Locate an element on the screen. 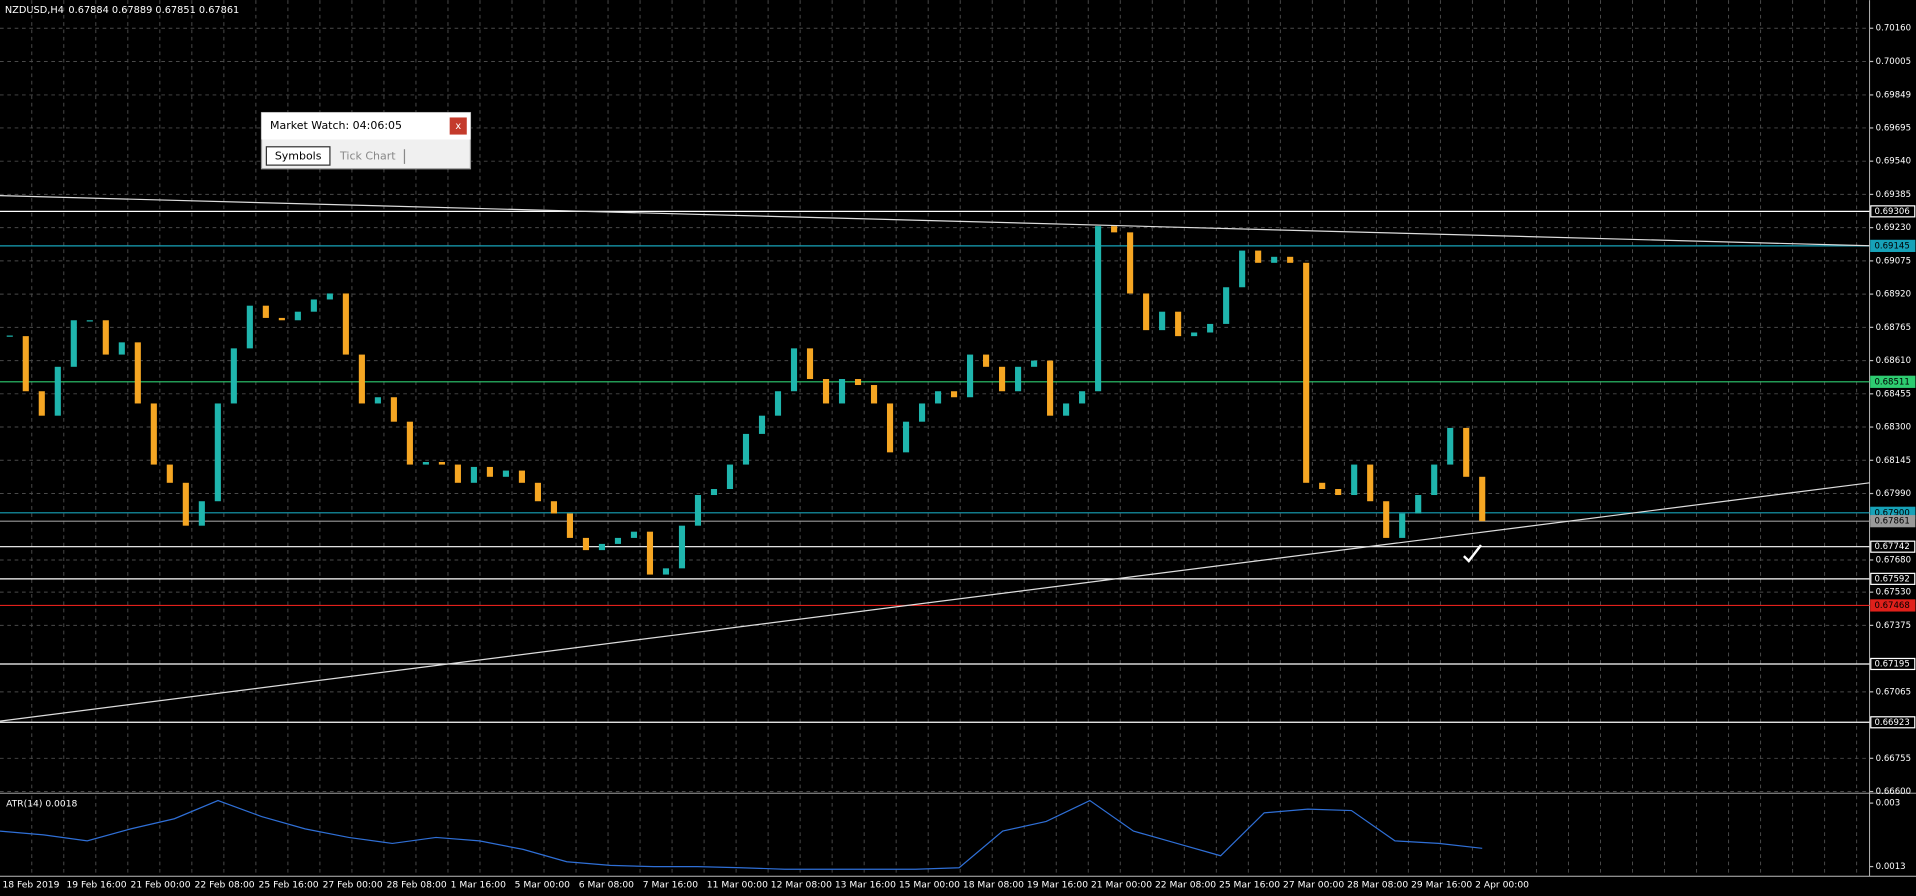  price-level-label: 0.69145 is located at coordinates (1891, 246).